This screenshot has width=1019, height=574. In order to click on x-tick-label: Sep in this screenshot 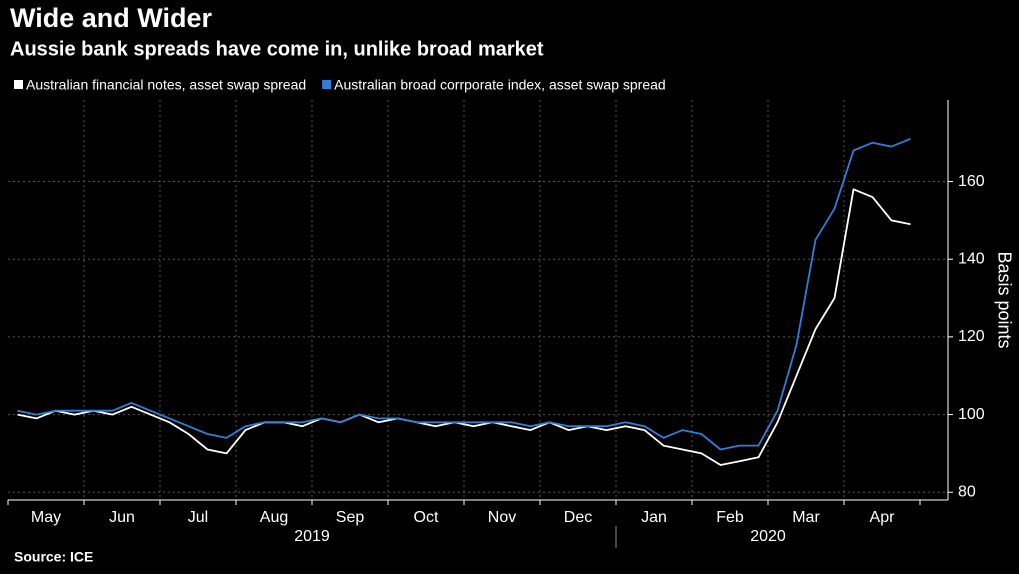, I will do `click(350, 517)`.